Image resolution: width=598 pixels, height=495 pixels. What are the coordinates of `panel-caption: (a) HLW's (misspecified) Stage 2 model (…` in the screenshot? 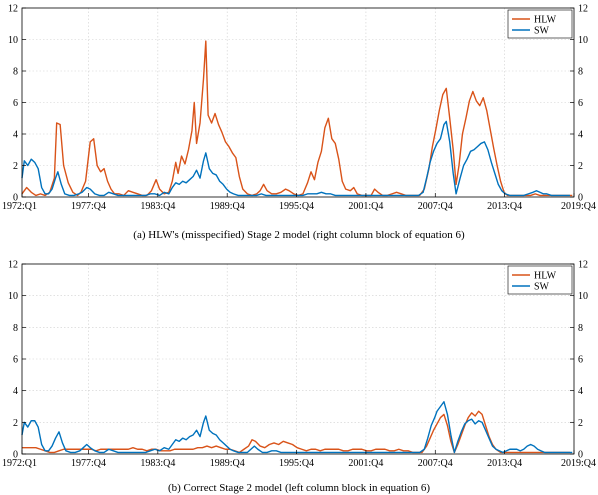 It's located at (299, 235).